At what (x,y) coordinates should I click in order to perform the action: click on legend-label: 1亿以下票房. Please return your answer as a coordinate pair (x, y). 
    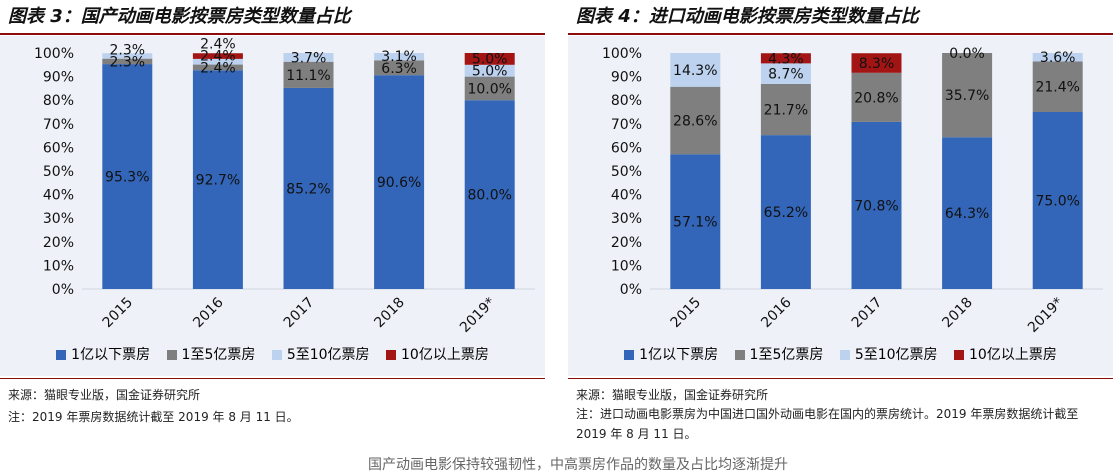
    Looking at the image, I should click on (679, 355).